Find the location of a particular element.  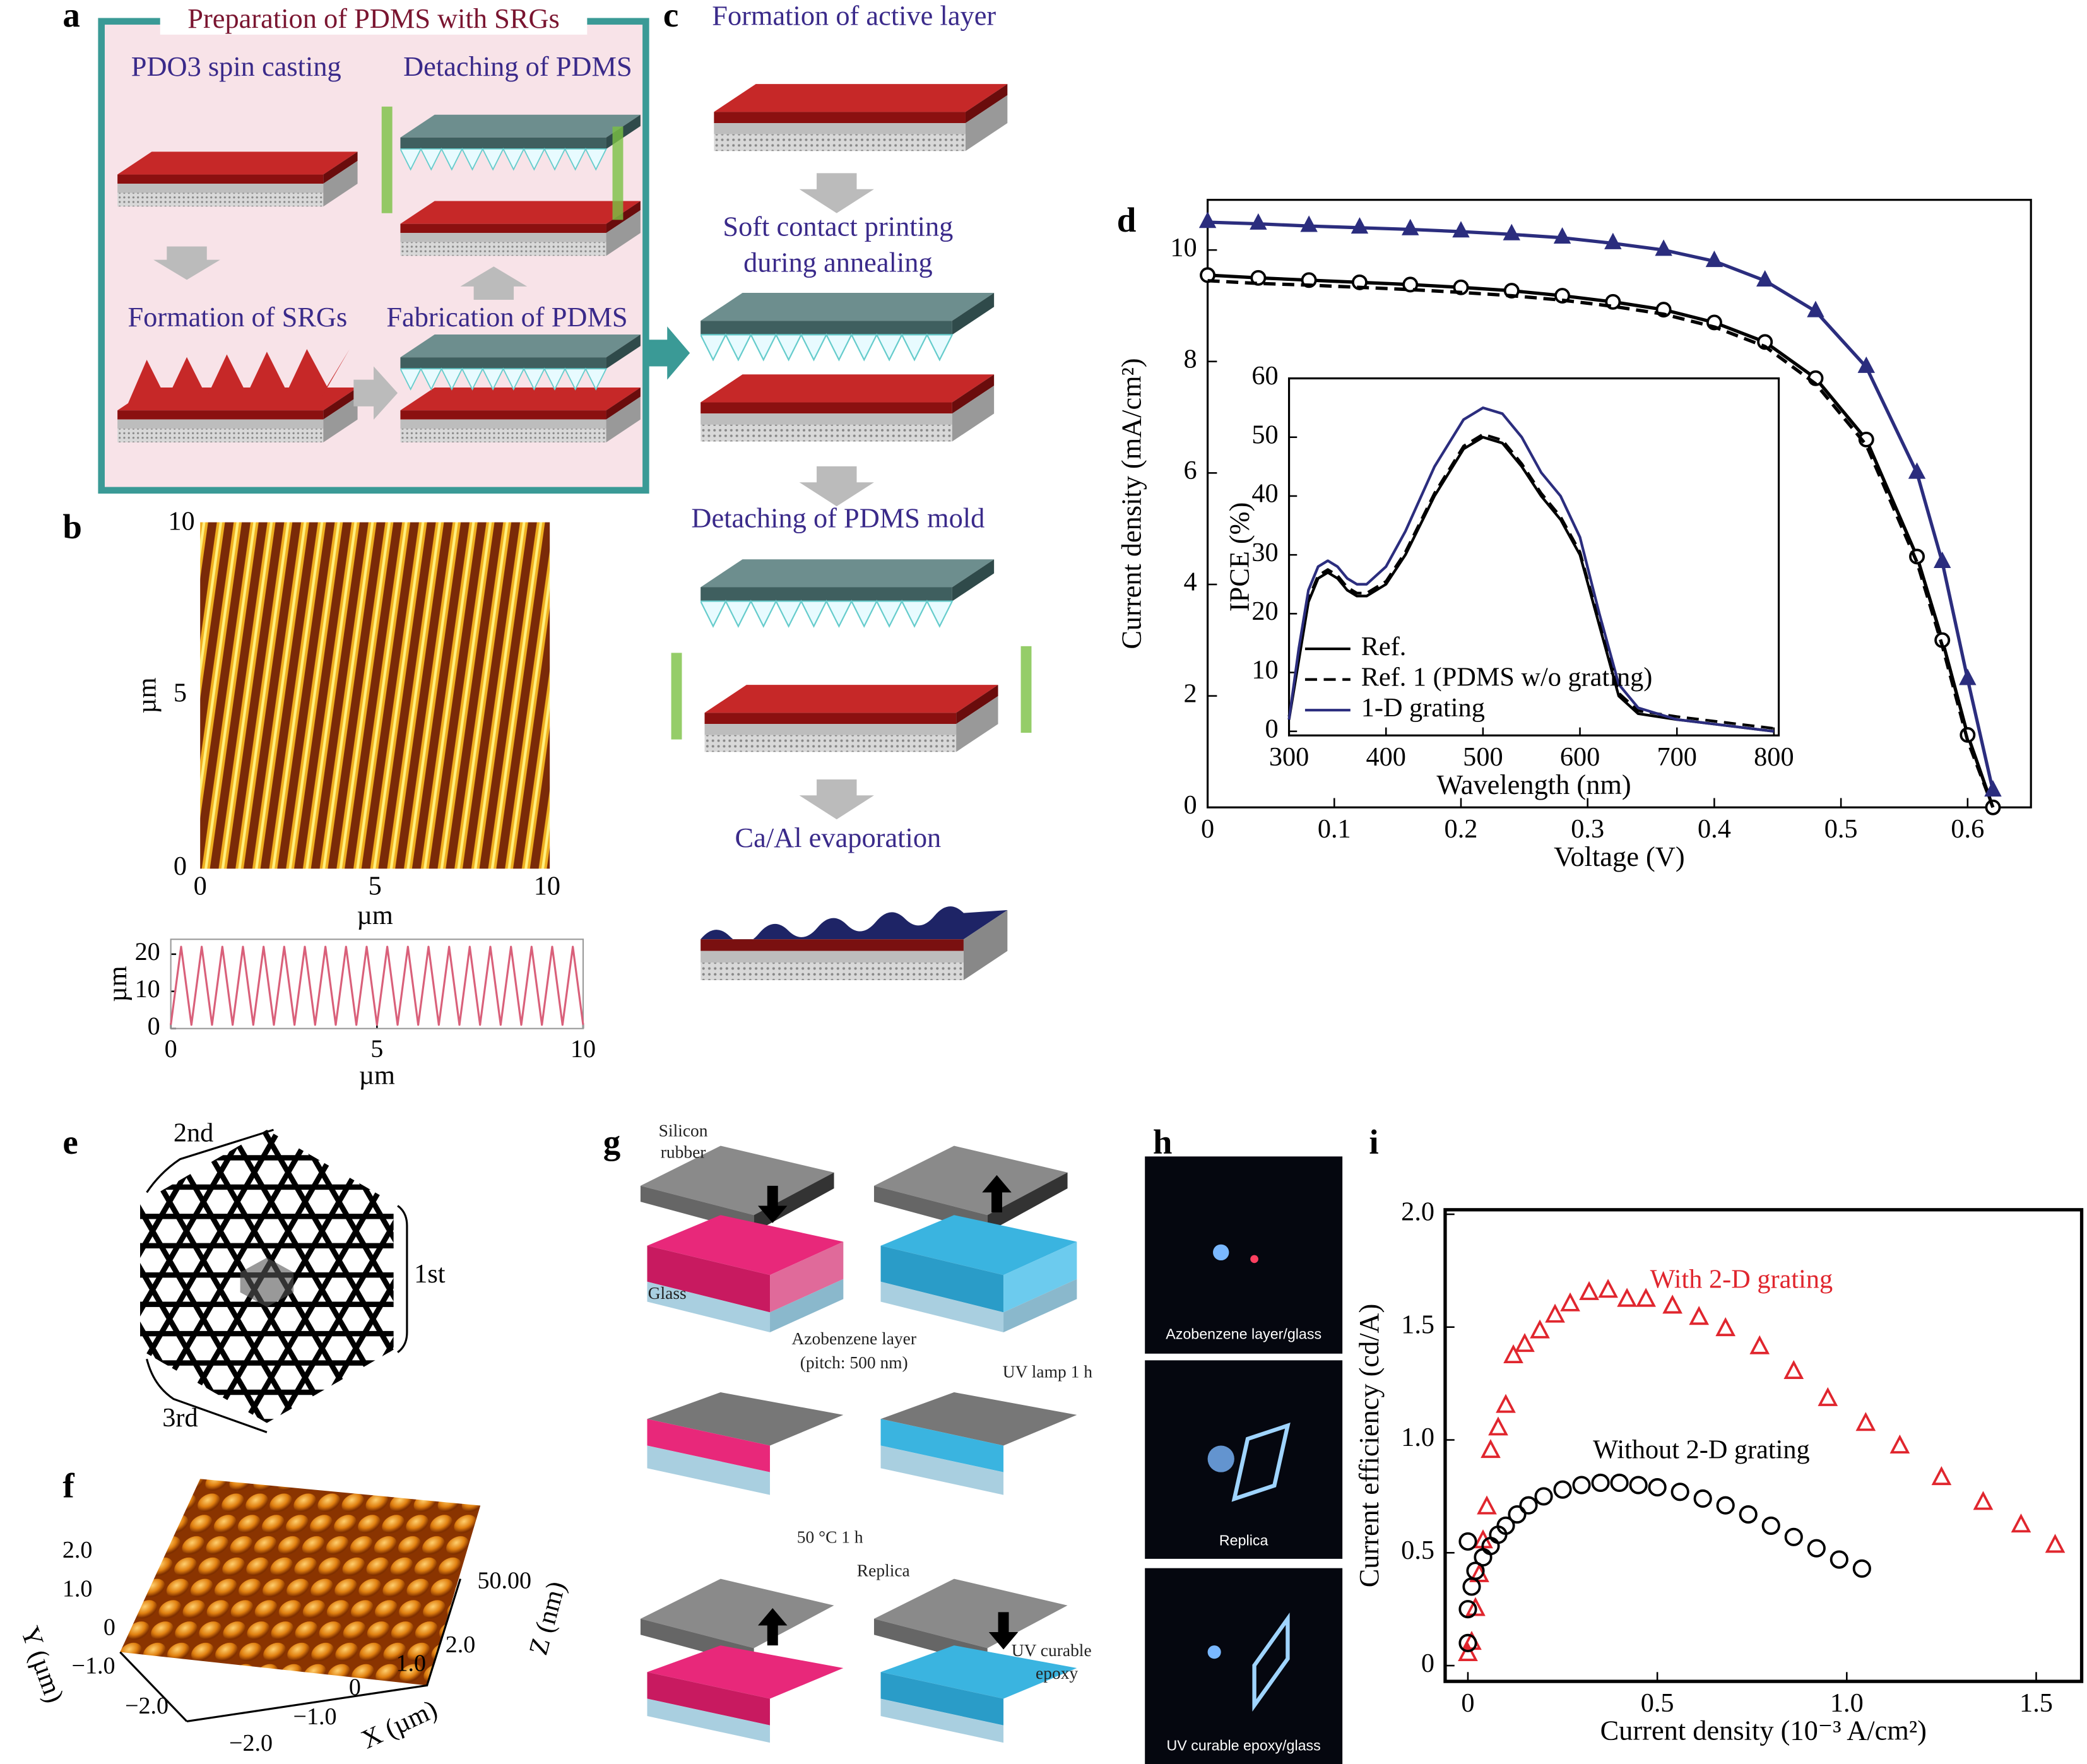

legend-label: 1-D grating is located at coordinates (1423, 708).